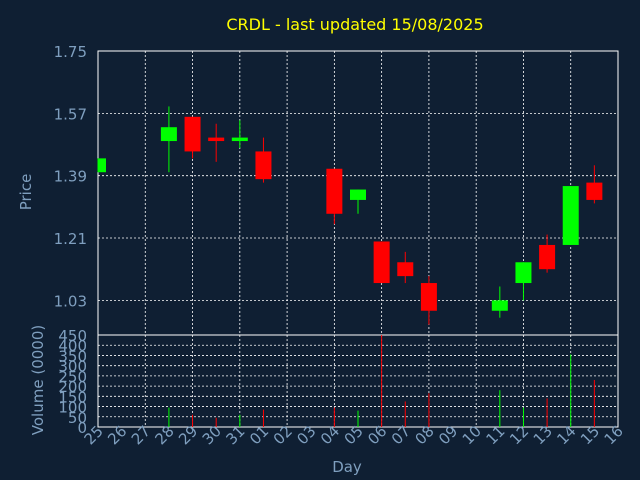  Describe the element at coordinates (70, 177) in the screenshot. I see `price-tick-label: 1.39` at that location.